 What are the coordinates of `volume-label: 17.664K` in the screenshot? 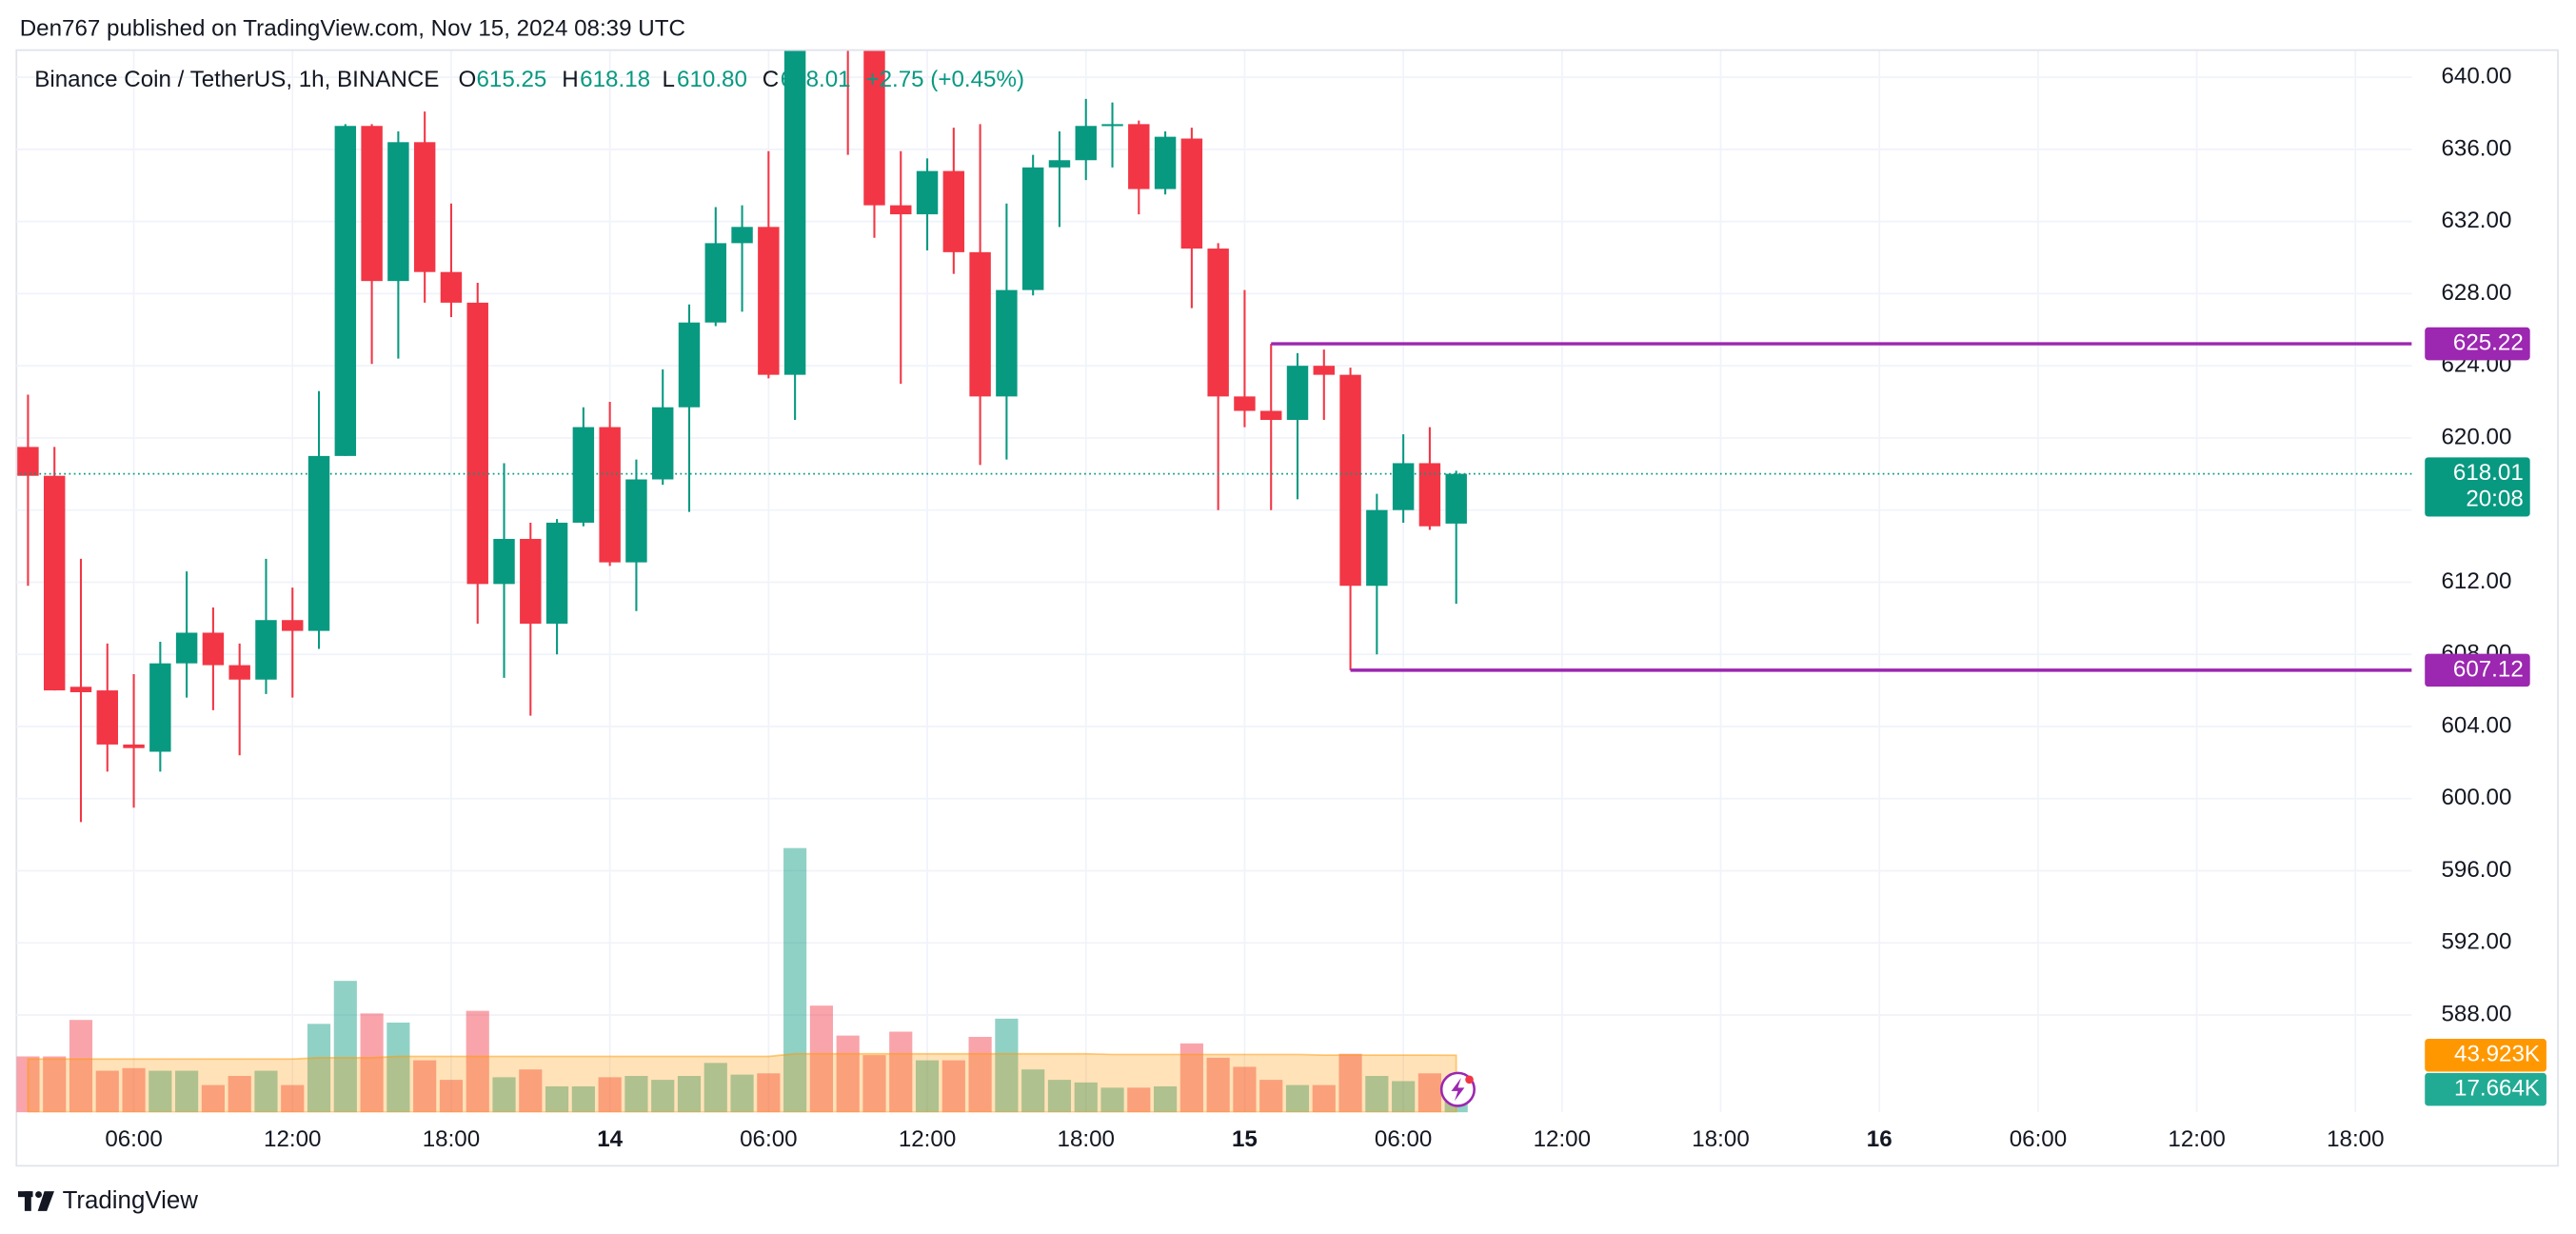 It's located at (2497, 1089).